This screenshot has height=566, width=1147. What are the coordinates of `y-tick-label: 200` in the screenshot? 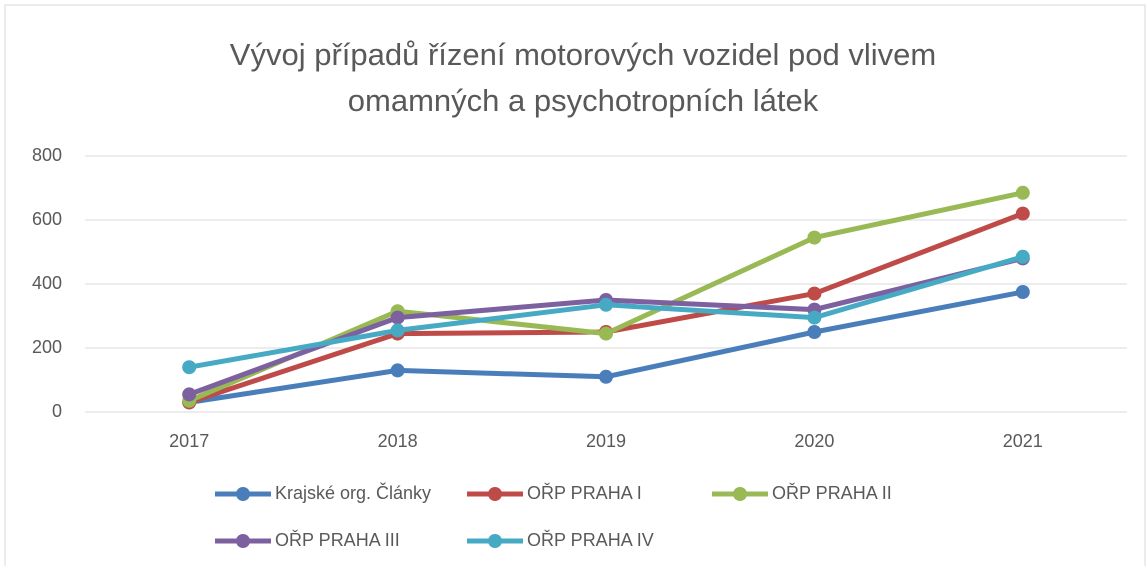 It's located at (47, 347).